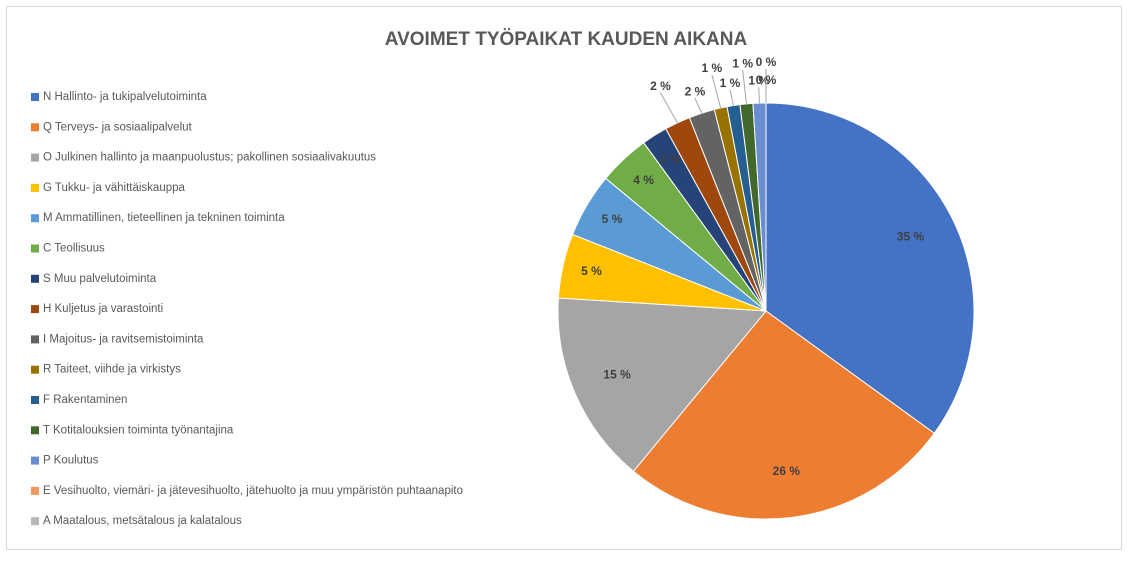 The width and height of the screenshot is (1128, 561). I want to click on data-label: 15 %, so click(617, 375).